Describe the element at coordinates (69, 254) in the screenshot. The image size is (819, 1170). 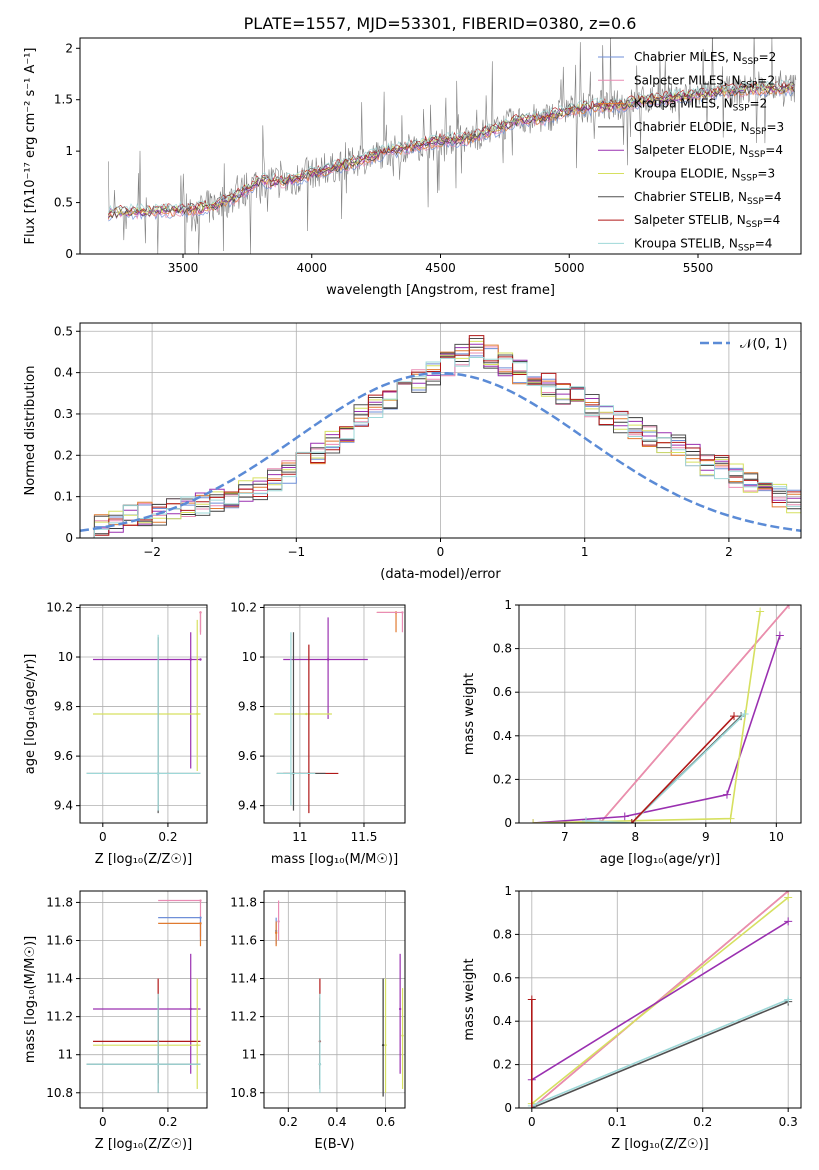
I see `y-tick-label: 0` at that location.